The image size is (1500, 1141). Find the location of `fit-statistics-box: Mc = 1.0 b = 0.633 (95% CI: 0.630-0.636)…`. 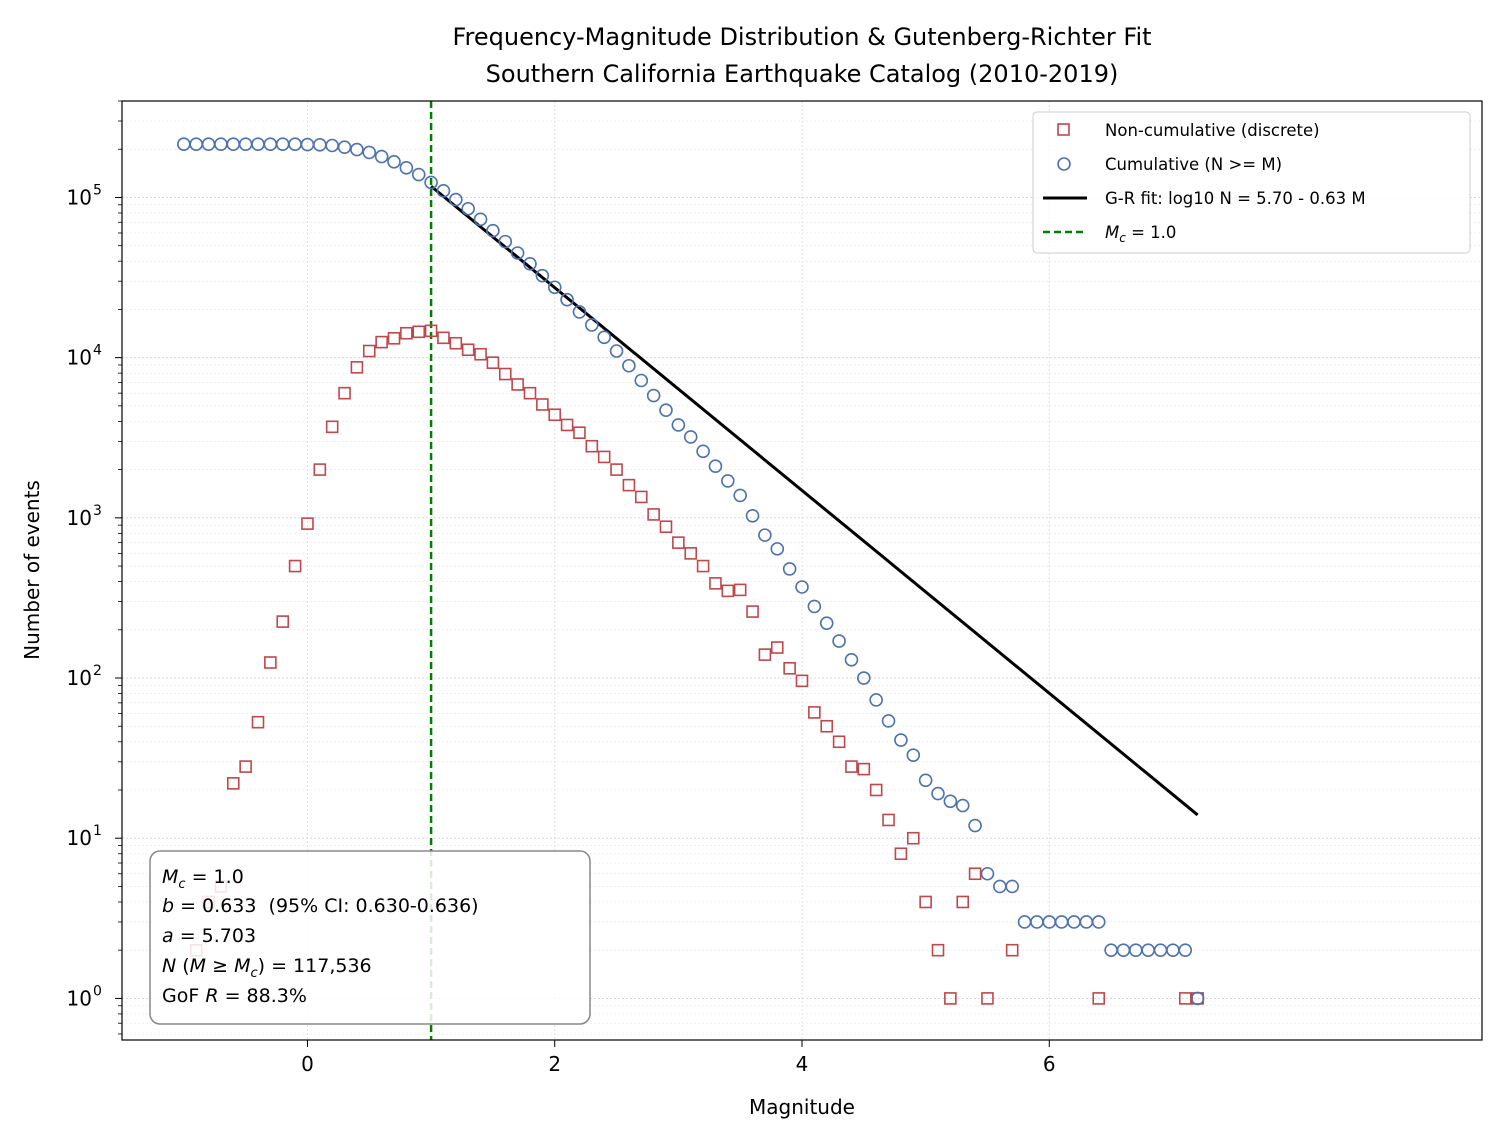

fit-statistics-box: Mc = 1.0 b = 0.633 (95% CI: 0.630-0.636)… is located at coordinates (370, 937).